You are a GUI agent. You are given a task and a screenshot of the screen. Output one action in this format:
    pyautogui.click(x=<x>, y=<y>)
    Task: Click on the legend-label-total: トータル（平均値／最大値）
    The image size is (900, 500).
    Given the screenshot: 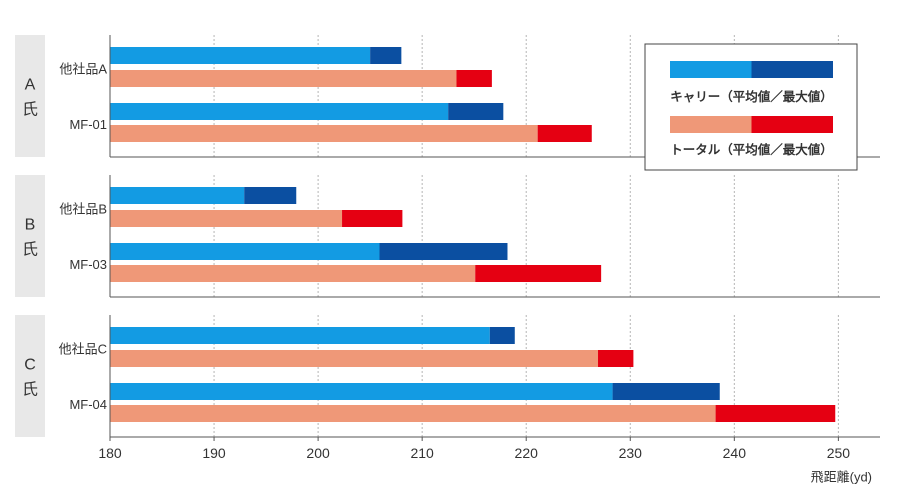 What is the action you would take?
    pyautogui.click(x=751, y=149)
    